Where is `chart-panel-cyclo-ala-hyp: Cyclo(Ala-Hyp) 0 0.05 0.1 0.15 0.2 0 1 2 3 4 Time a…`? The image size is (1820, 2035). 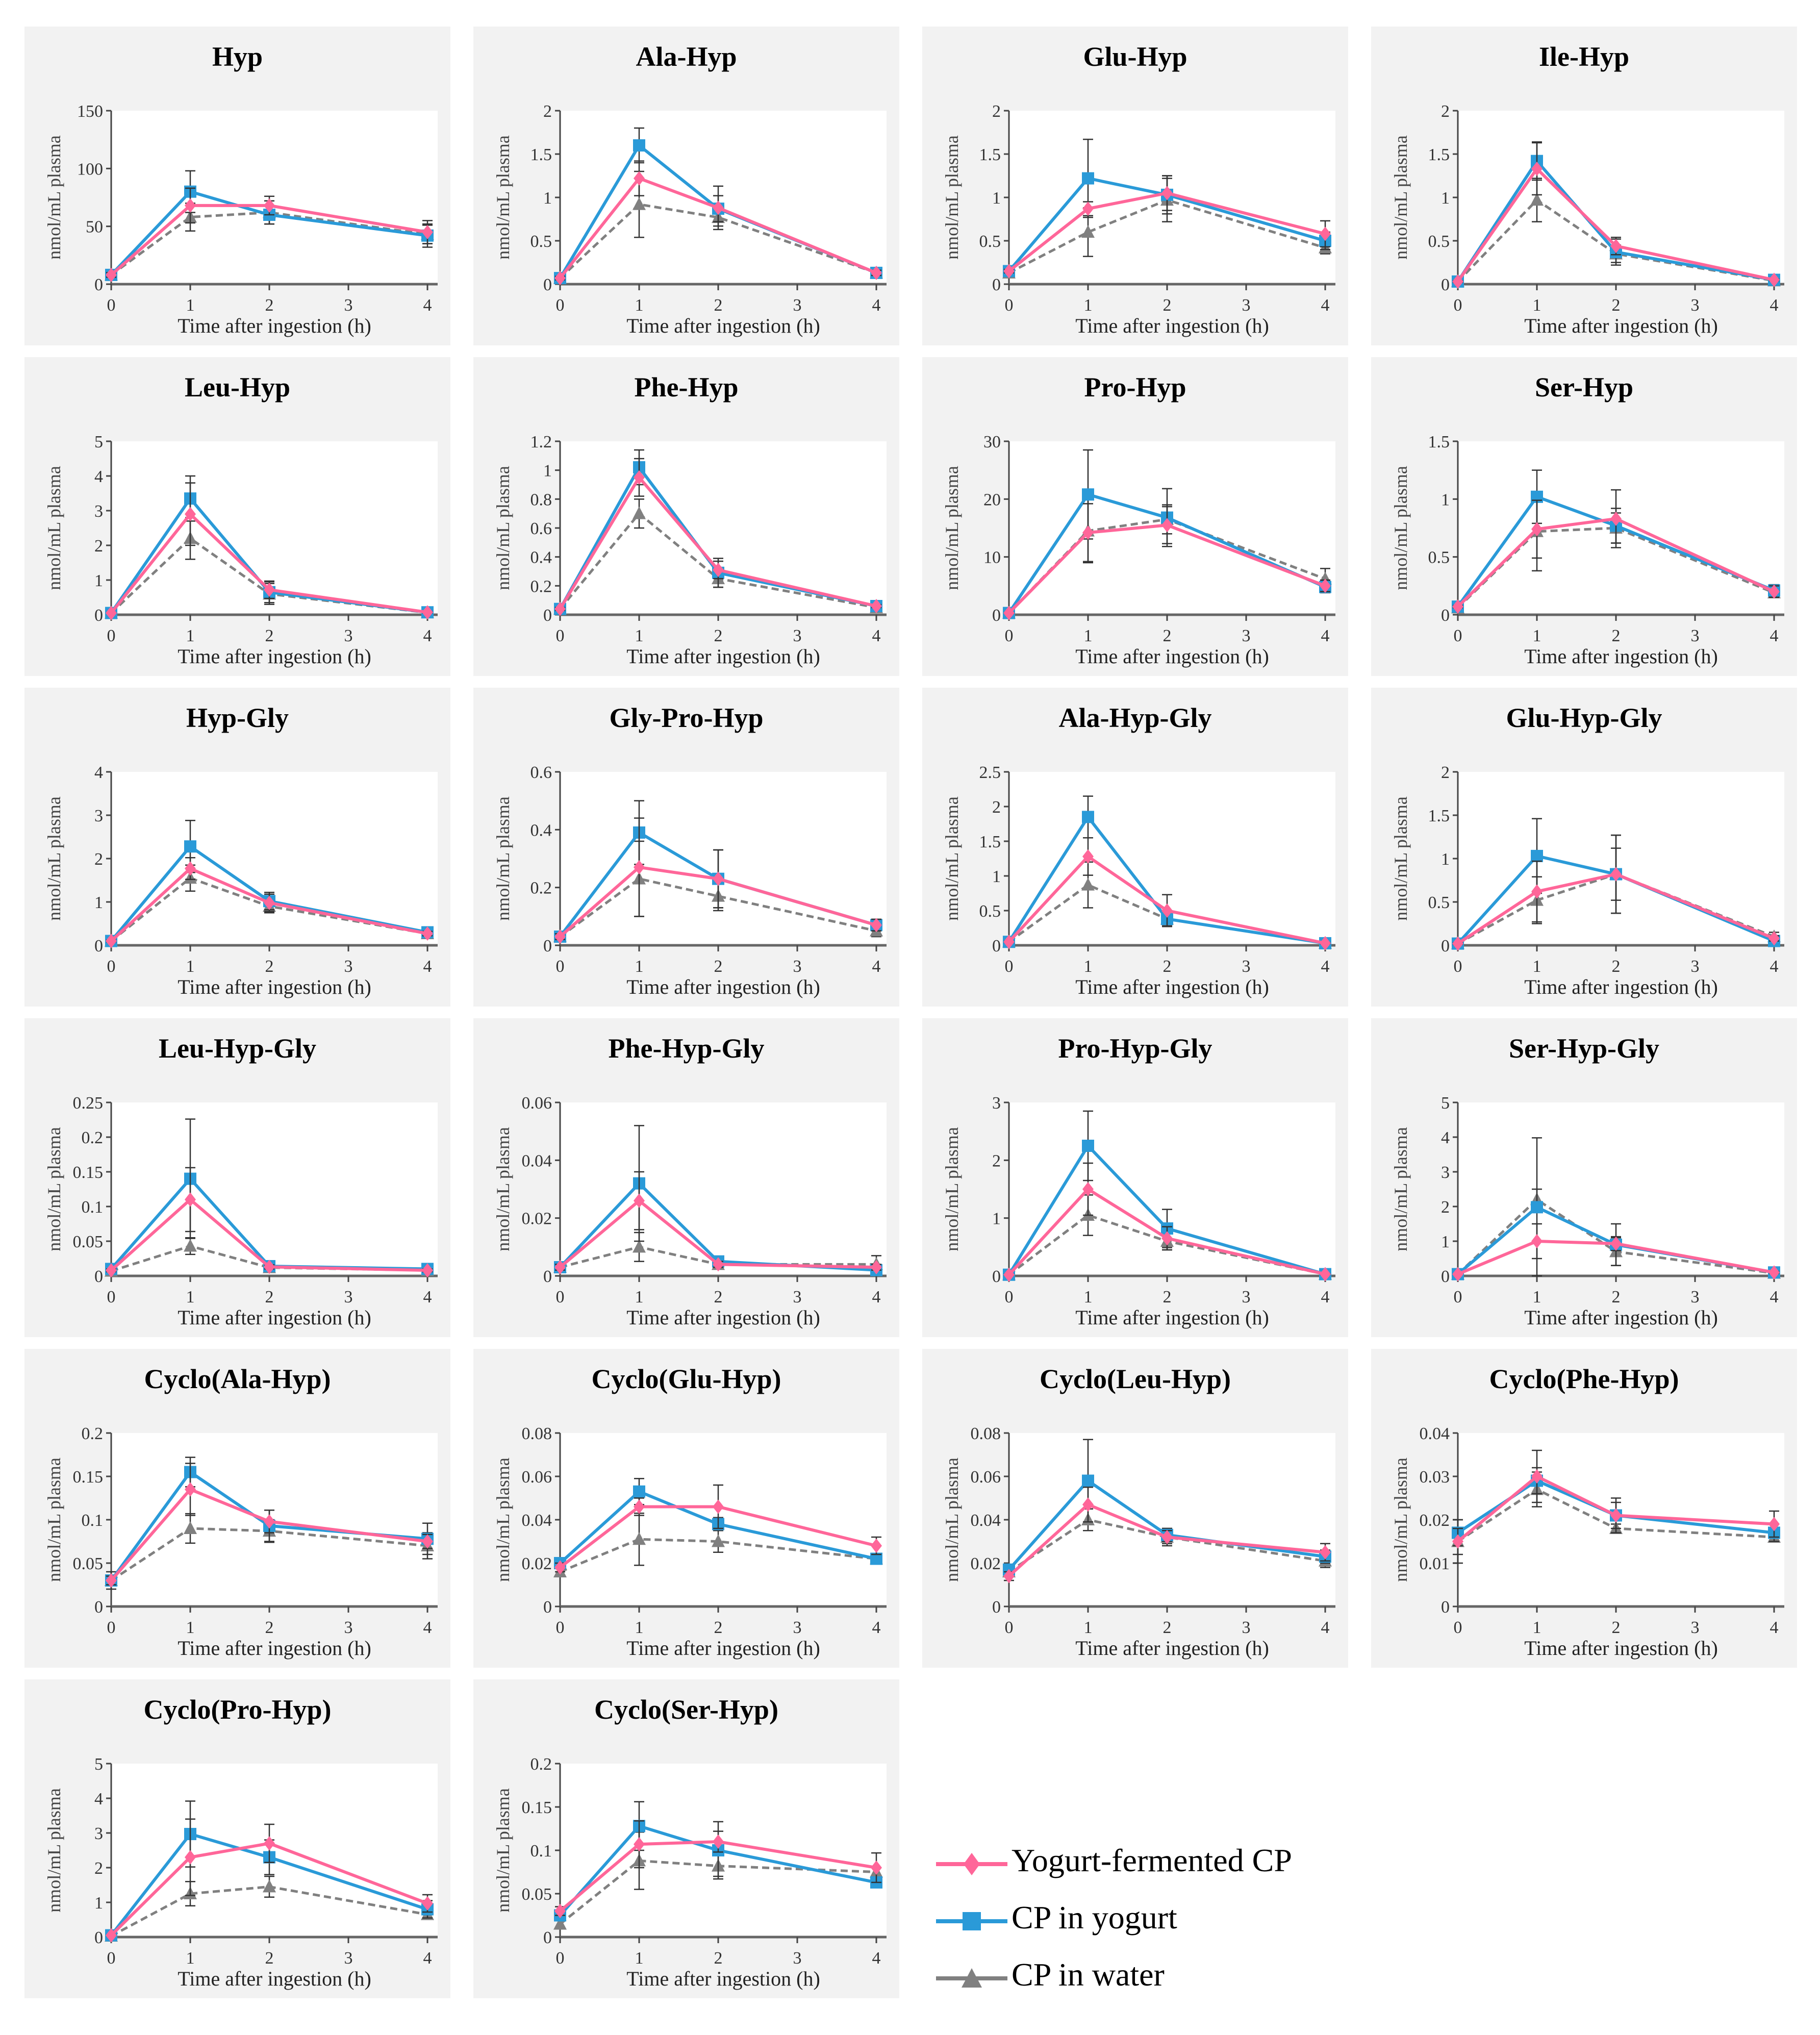 chart-panel-cyclo-ala-hyp: Cyclo(Ala-Hyp) 0 0.05 0.1 0.15 0.2 0 1 2 3 4 Time a… is located at coordinates (237, 1509).